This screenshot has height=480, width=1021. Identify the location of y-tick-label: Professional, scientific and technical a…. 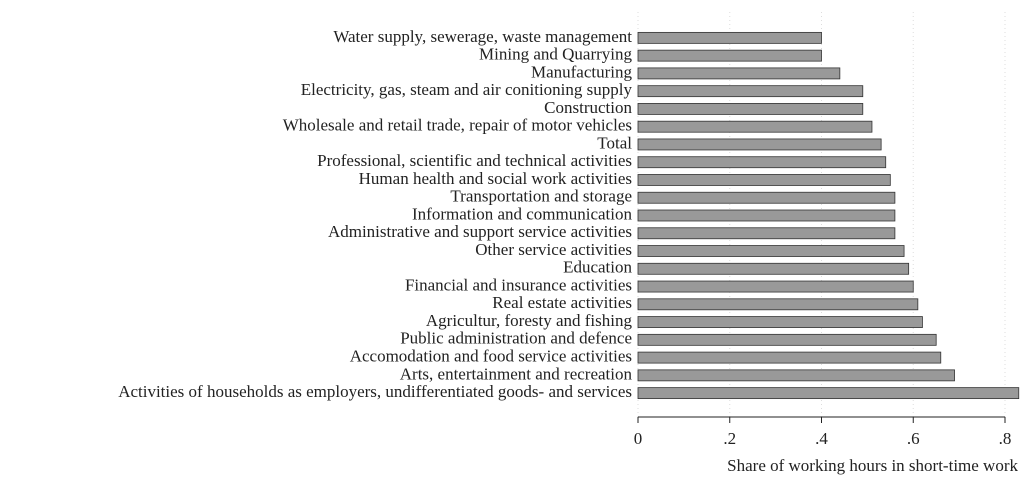
(474, 160).